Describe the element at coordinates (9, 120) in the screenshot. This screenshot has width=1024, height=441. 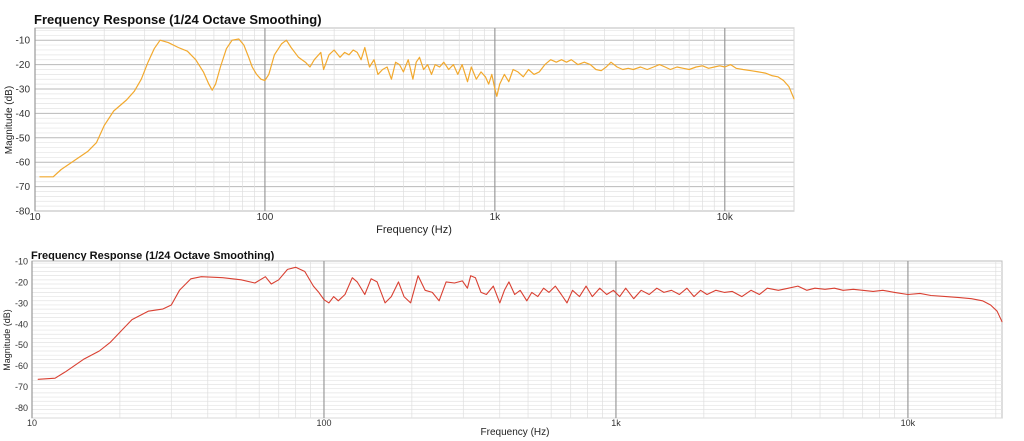
I see `chart-top-y-axis-label: Magnitude (dB)` at that location.